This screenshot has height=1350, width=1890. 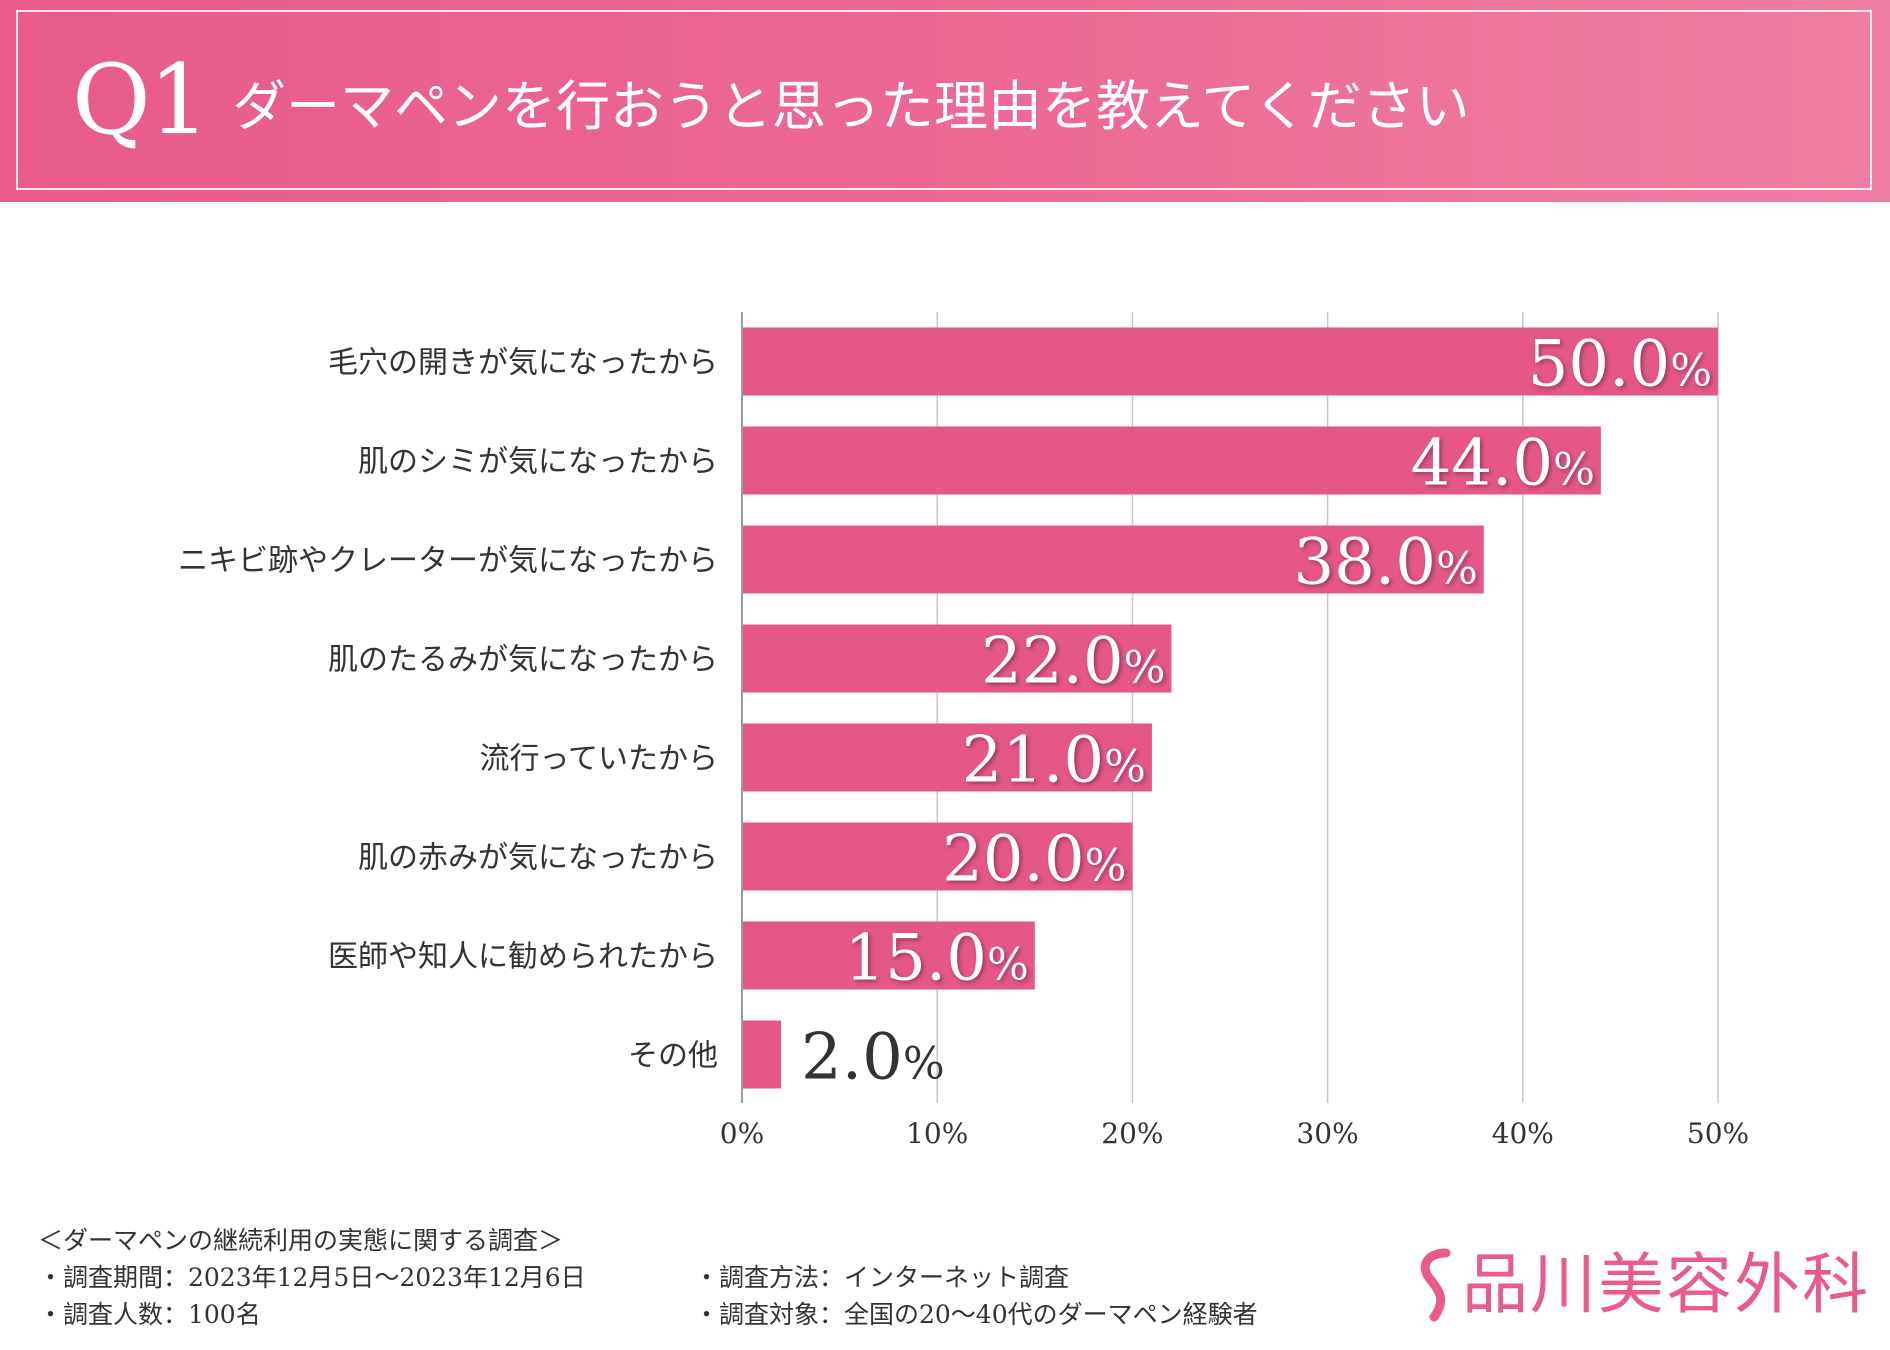 What do you see at coordinates (1364, 563) in the screenshot?
I see `value-number: 38.0` at bounding box center [1364, 563].